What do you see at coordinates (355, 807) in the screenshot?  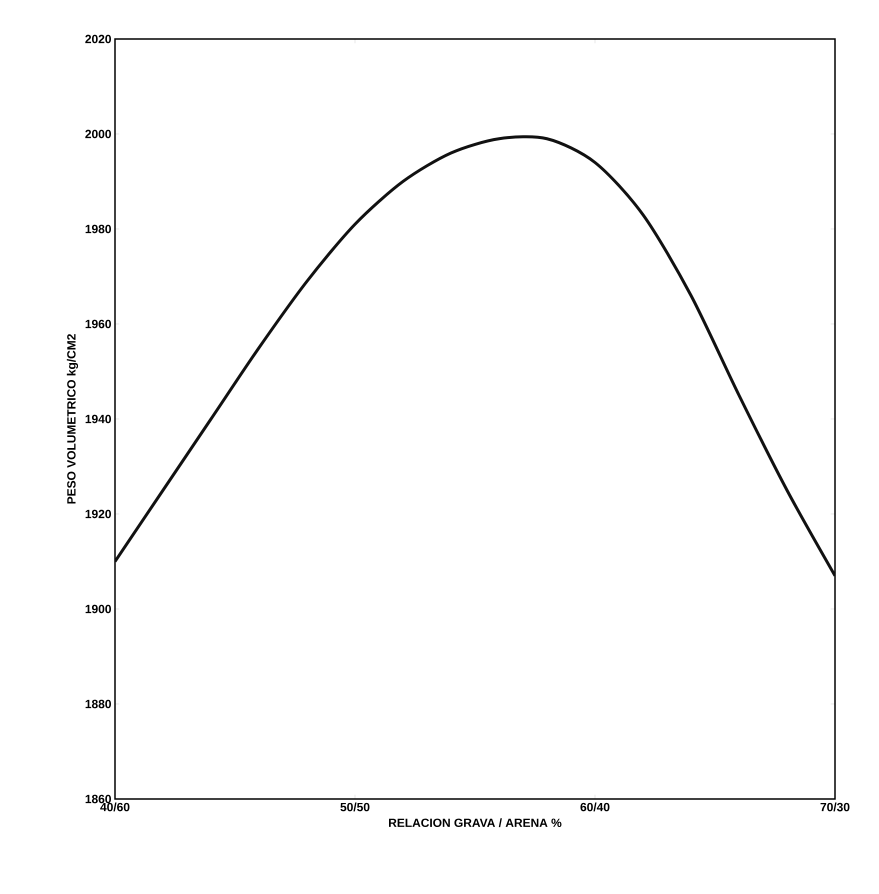 I see `x-tick-label: 50/50` at bounding box center [355, 807].